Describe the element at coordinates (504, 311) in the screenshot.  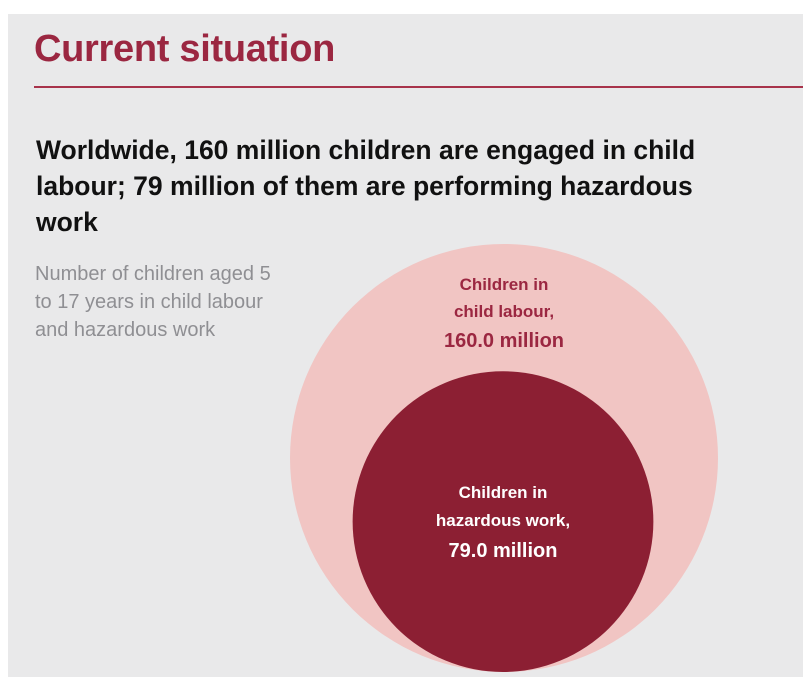
I see `outer-series-label-line-2: child labour,` at that location.